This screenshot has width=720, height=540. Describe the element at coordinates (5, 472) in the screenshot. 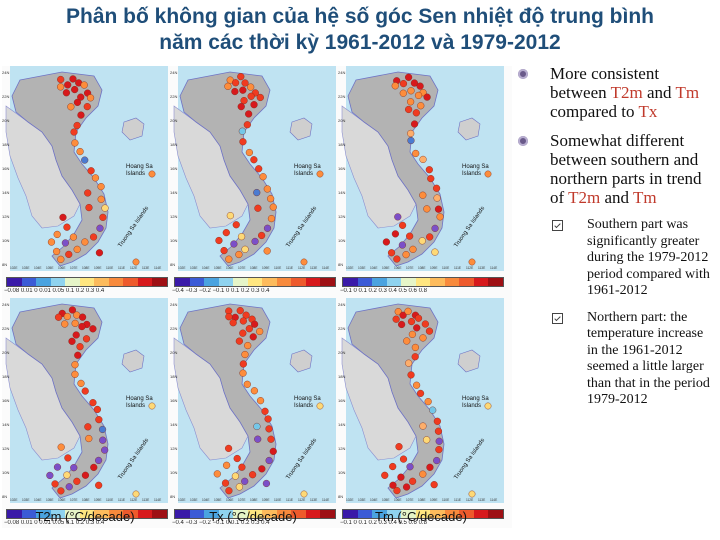

I see `lat-tick-label: 10N` at that location.